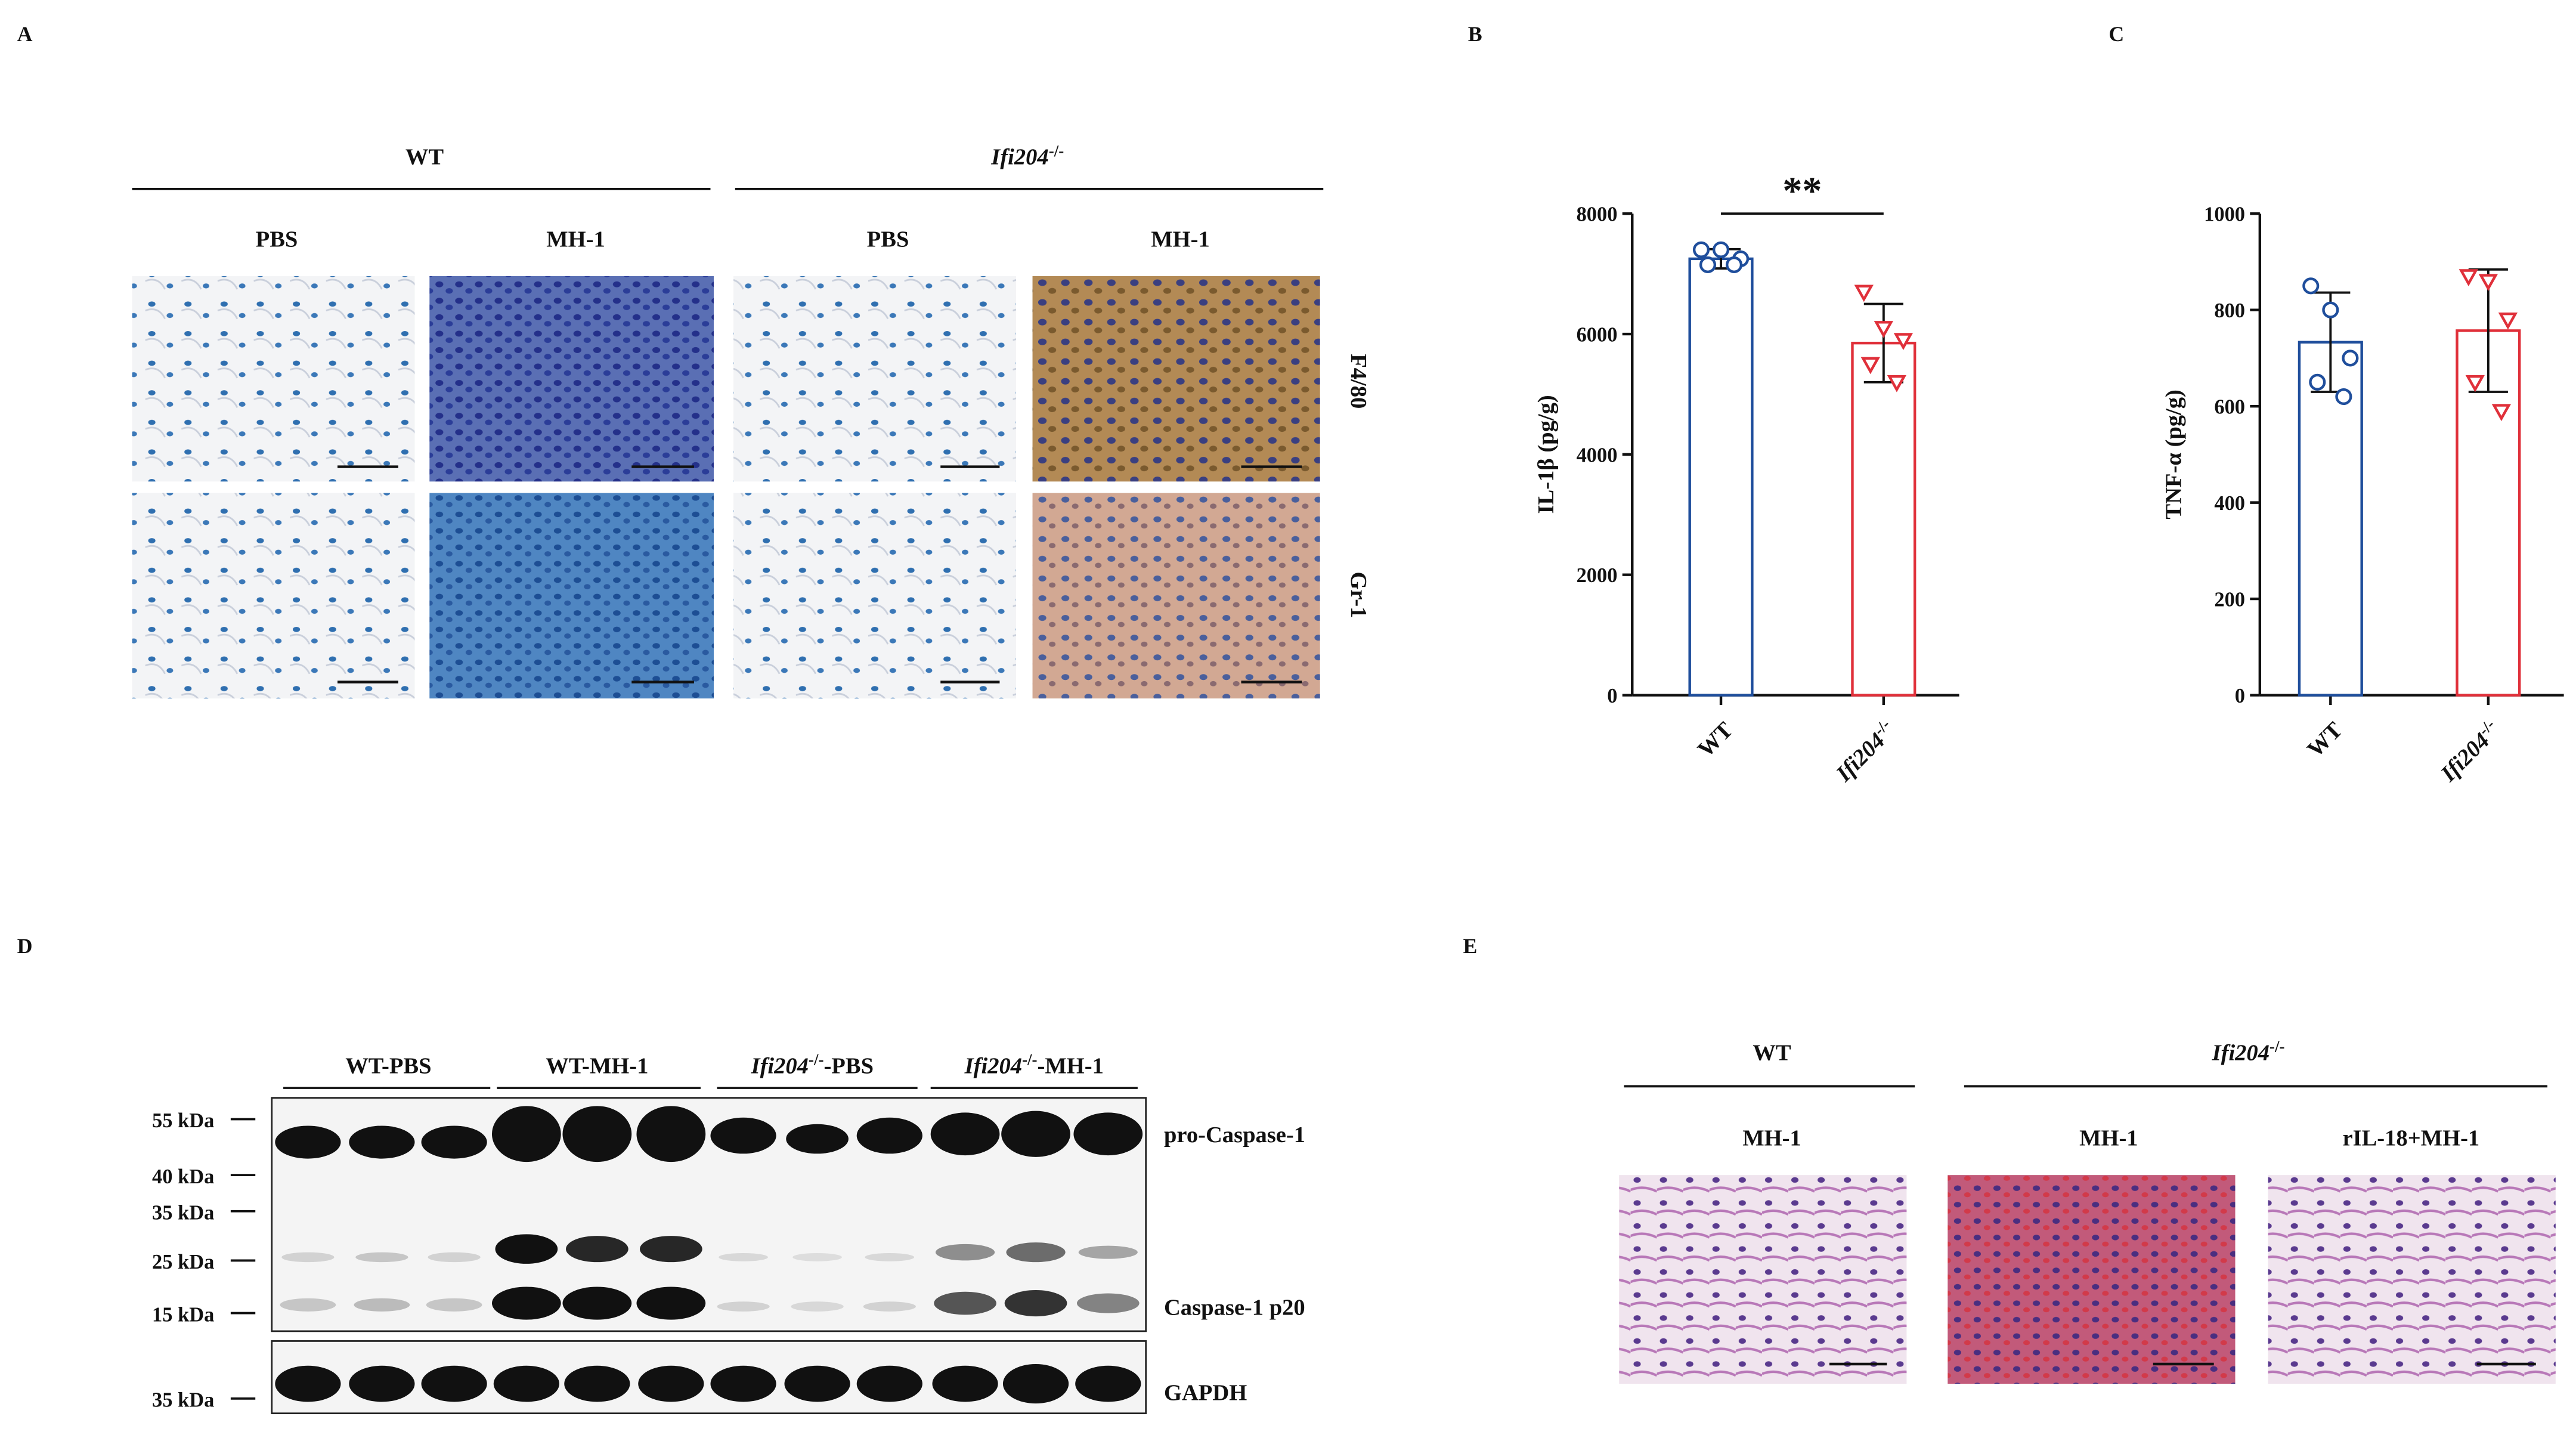 Image resolution: width=2576 pixels, height=1438 pixels. What do you see at coordinates (2229, 599) in the screenshot?
I see `y-tick-label: 200` at bounding box center [2229, 599].